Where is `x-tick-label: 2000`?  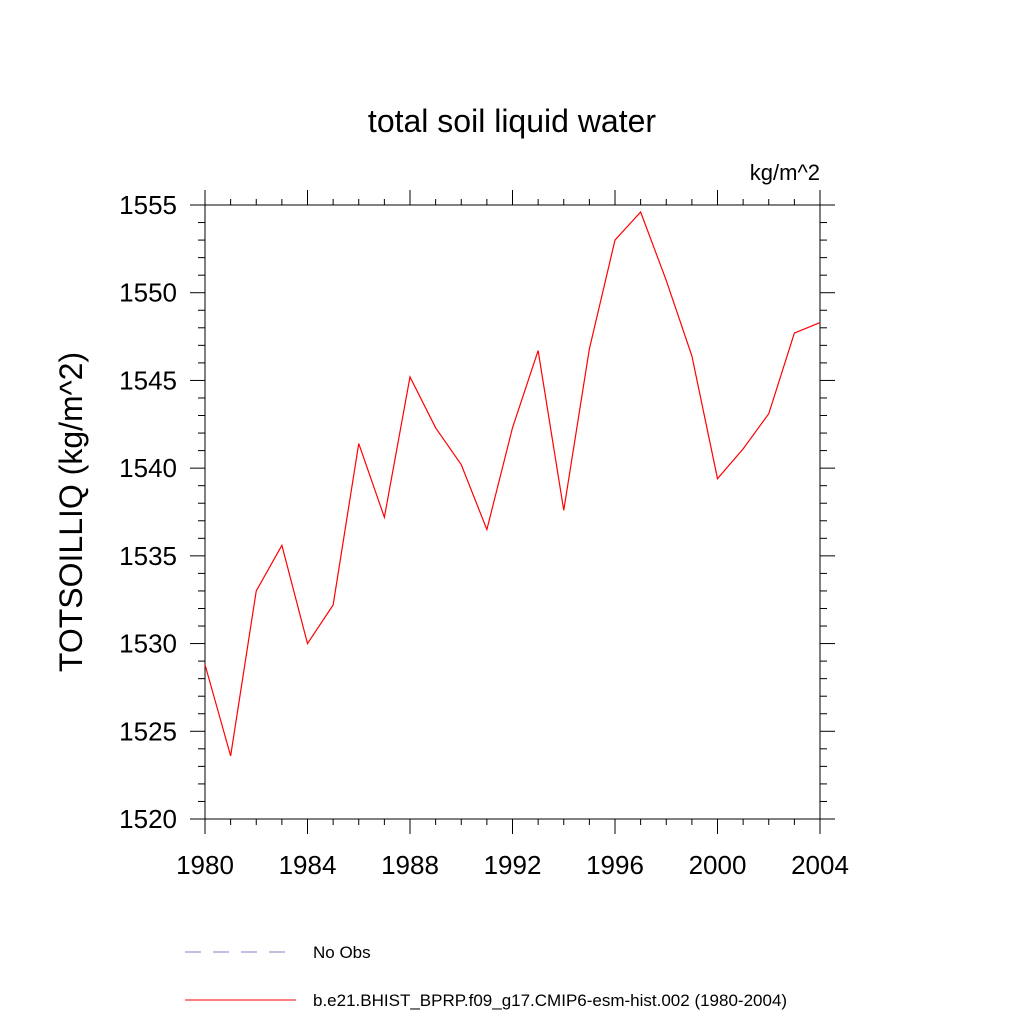
x-tick-label: 2000 is located at coordinates (718, 865).